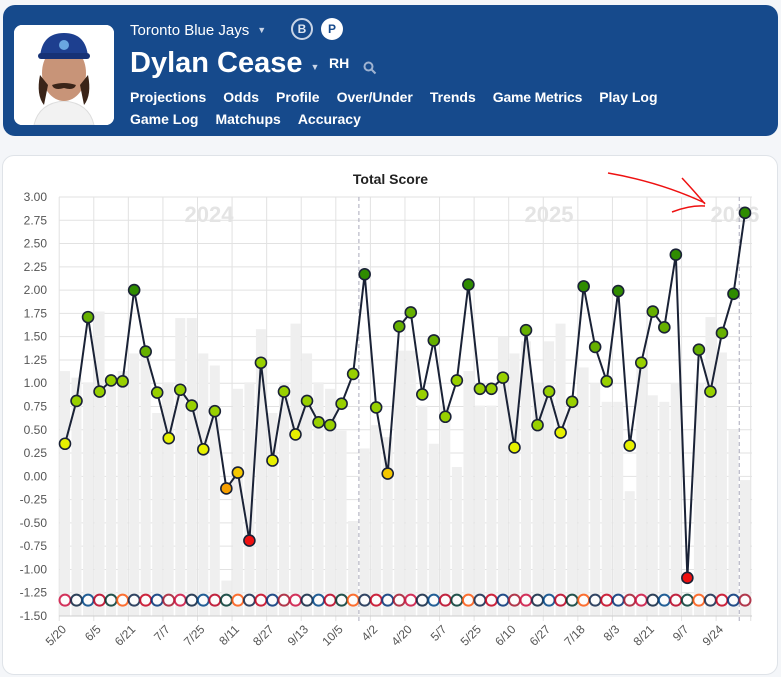 The image size is (781, 677). I want to click on batter-toggle: B, so click(302, 29).